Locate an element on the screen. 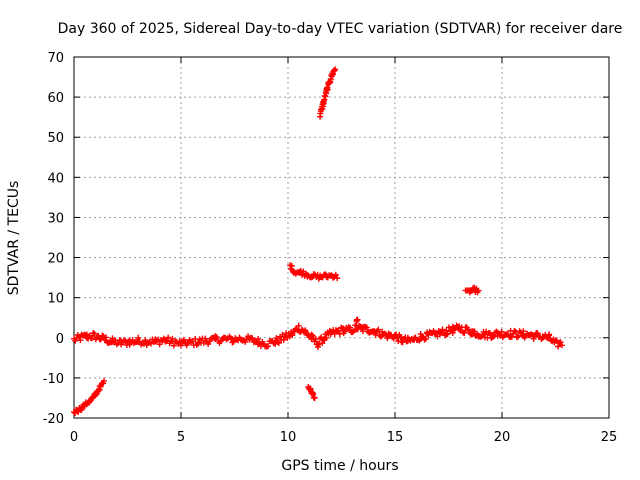  y-tick-label: 20 is located at coordinates (55, 259).